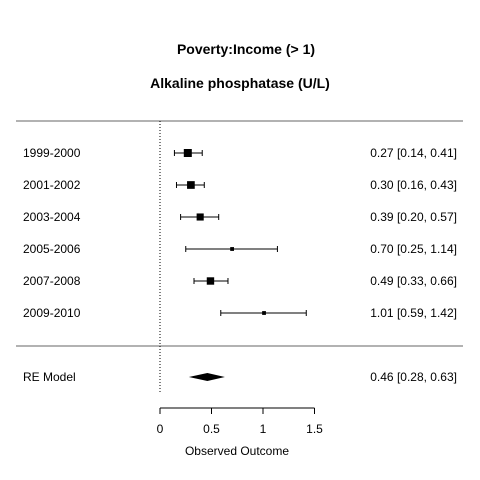 The height and width of the screenshot is (480, 480). Describe the element at coordinates (413, 185) in the screenshot. I see `estimate-ci-text: 0.30 [0.16, 0.43]` at that location.